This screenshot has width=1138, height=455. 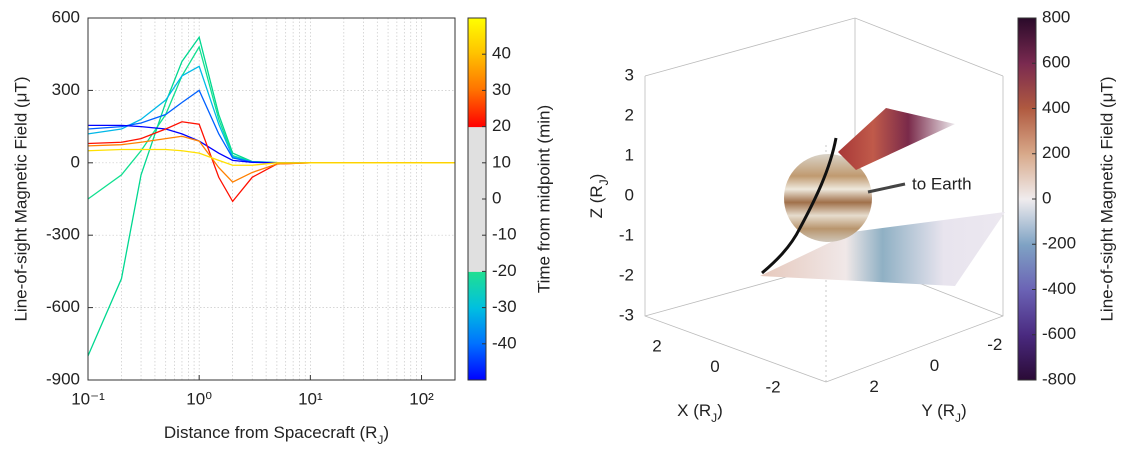 What do you see at coordinates (1059, 288) in the screenshot?
I see `colorbar-tick-label: -400` at bounding box center [1059, 288].